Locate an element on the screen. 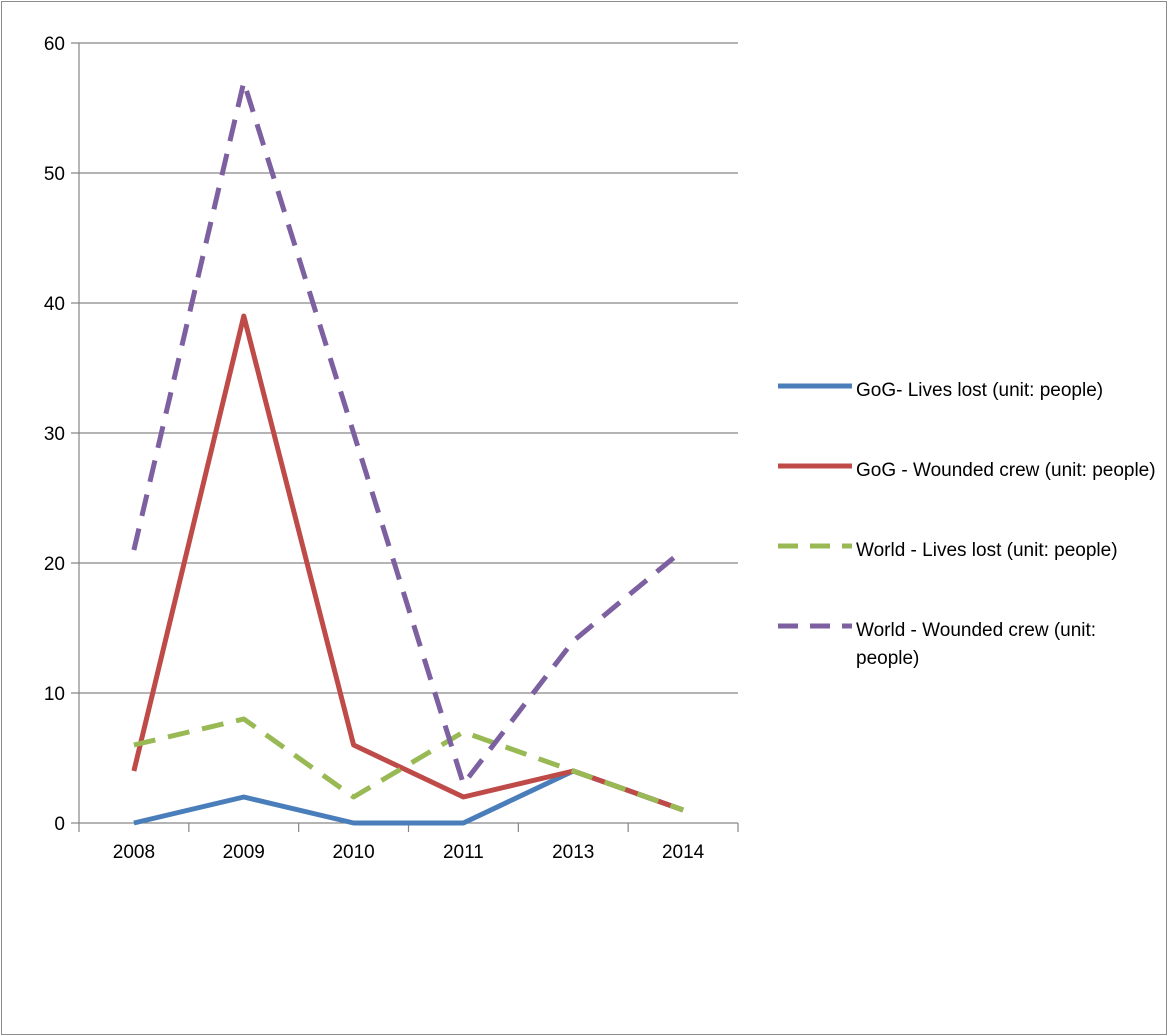 The height and width of the screenshot is (1036, 1170). x-tick-label: 2010 is located at coordinates (353, 852).